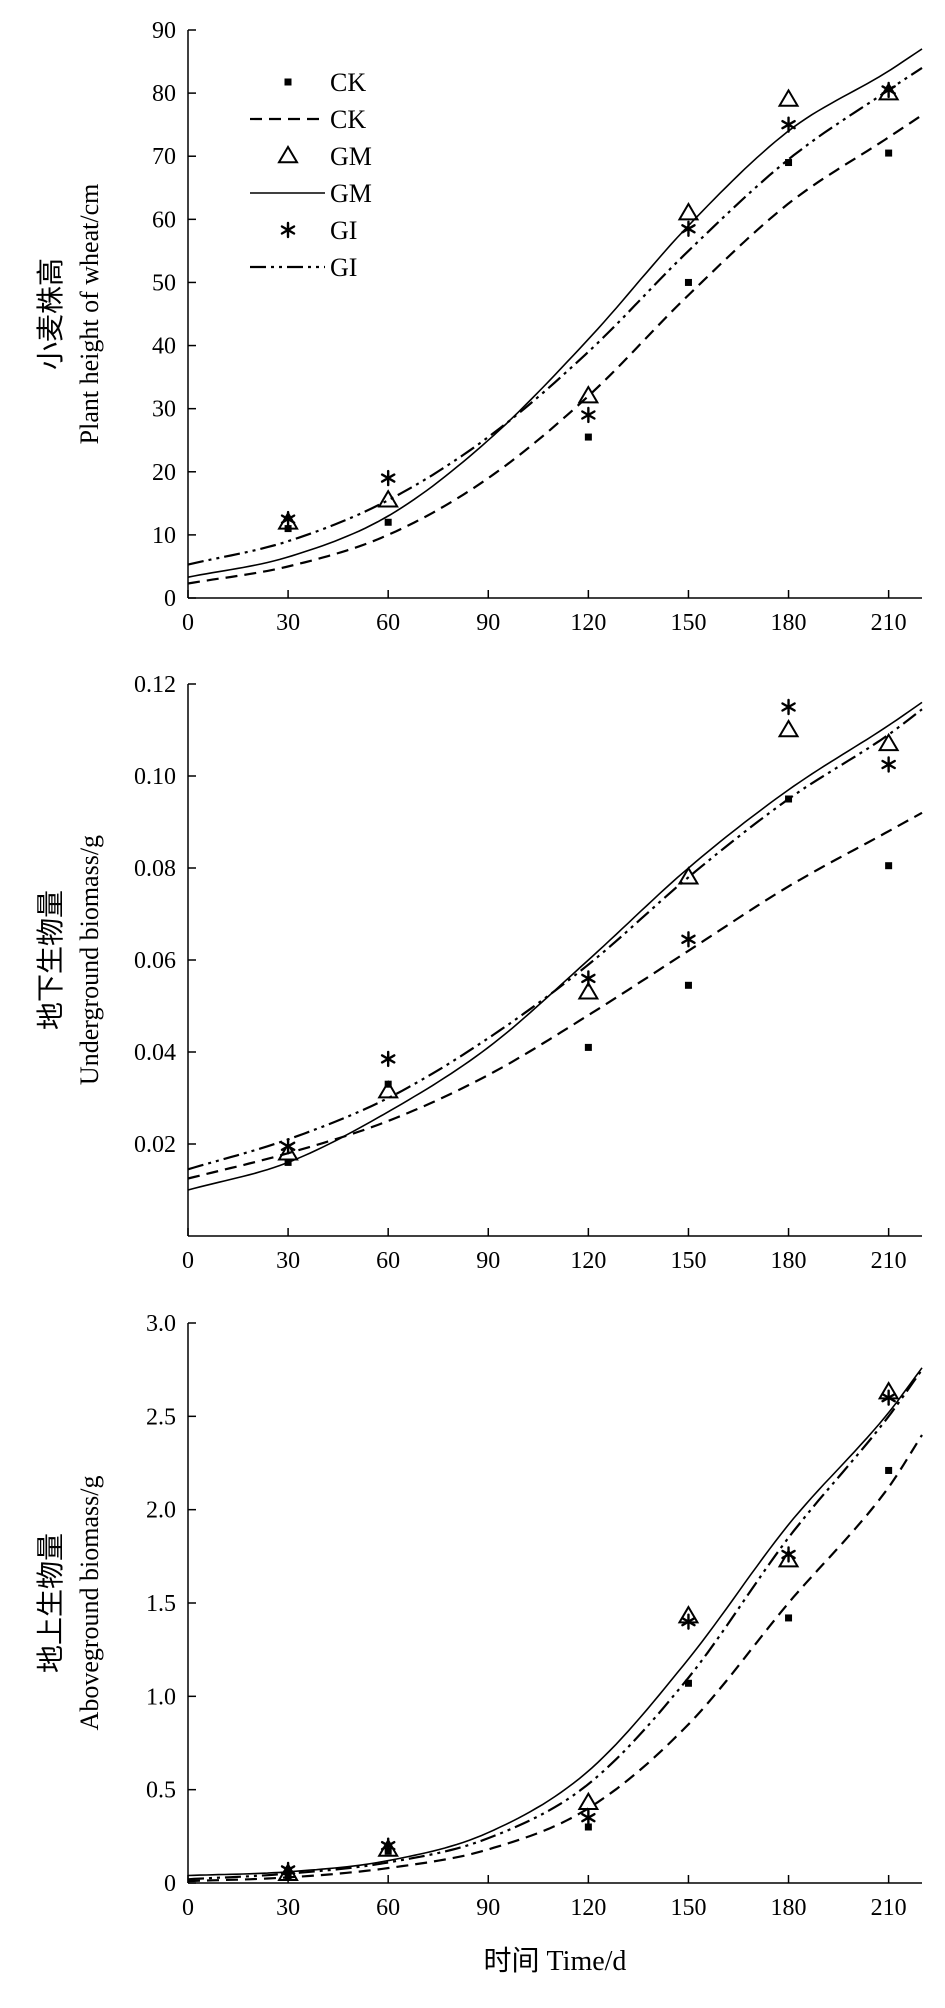  I want to click on y-tick-label: 1.0, so click(161, 1697).